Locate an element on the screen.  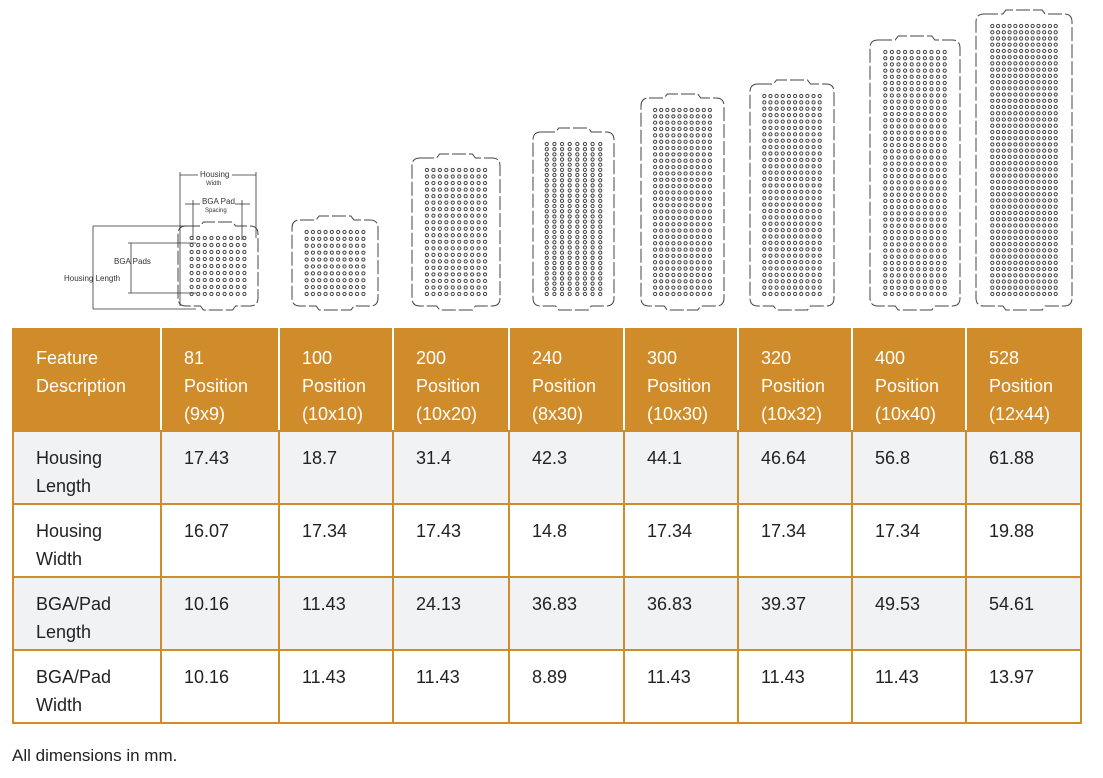
table-cell: 17.34 is located at coordinates (681, 540).